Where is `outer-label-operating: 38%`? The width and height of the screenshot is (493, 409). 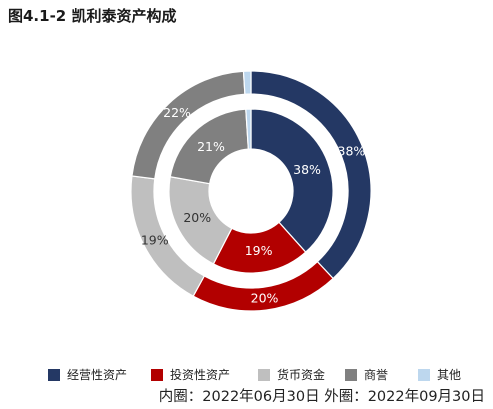
outer-label-operating: 38% is located at coordinates (352, 151).